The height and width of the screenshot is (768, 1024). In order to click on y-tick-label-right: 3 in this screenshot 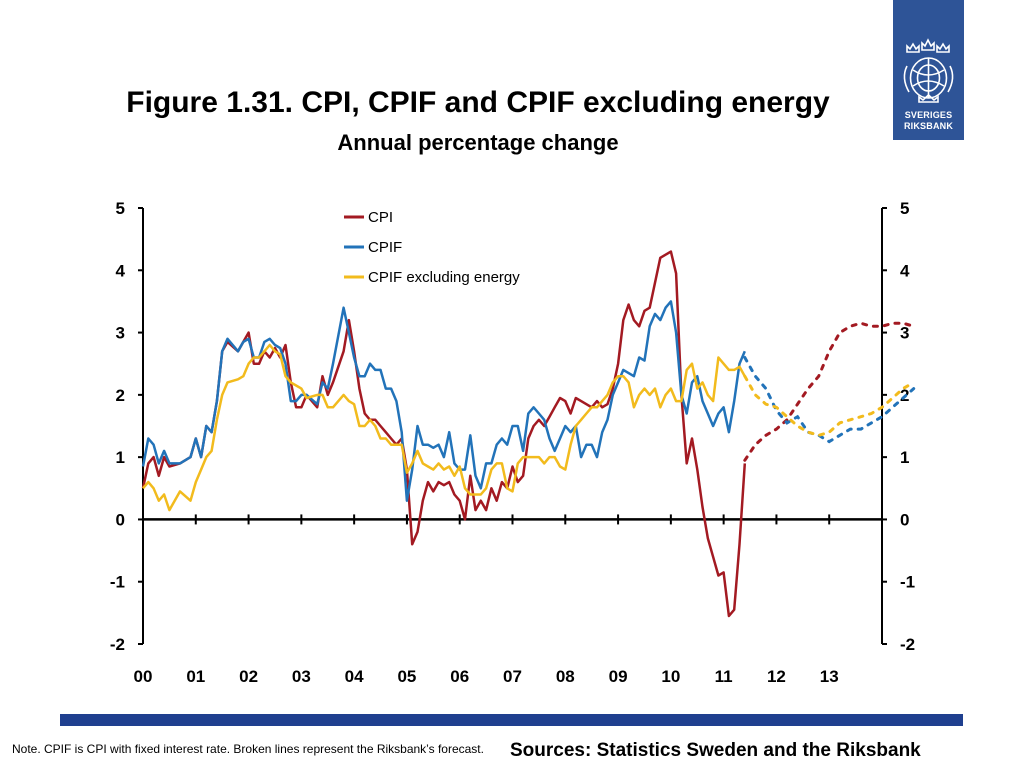, I will do `click(904, 333)`.